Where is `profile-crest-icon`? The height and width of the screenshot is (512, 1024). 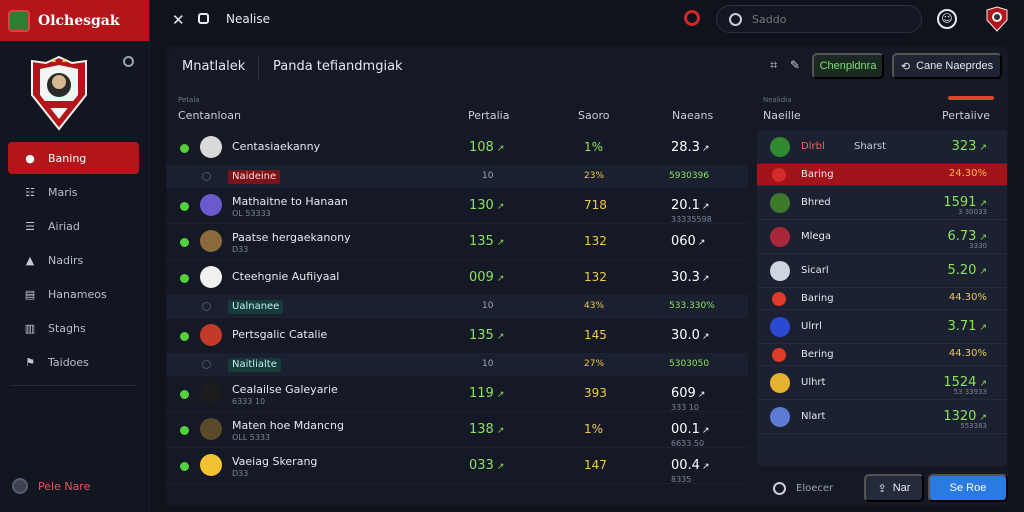
profile-crest-icon is located at coordinates (997, 19).